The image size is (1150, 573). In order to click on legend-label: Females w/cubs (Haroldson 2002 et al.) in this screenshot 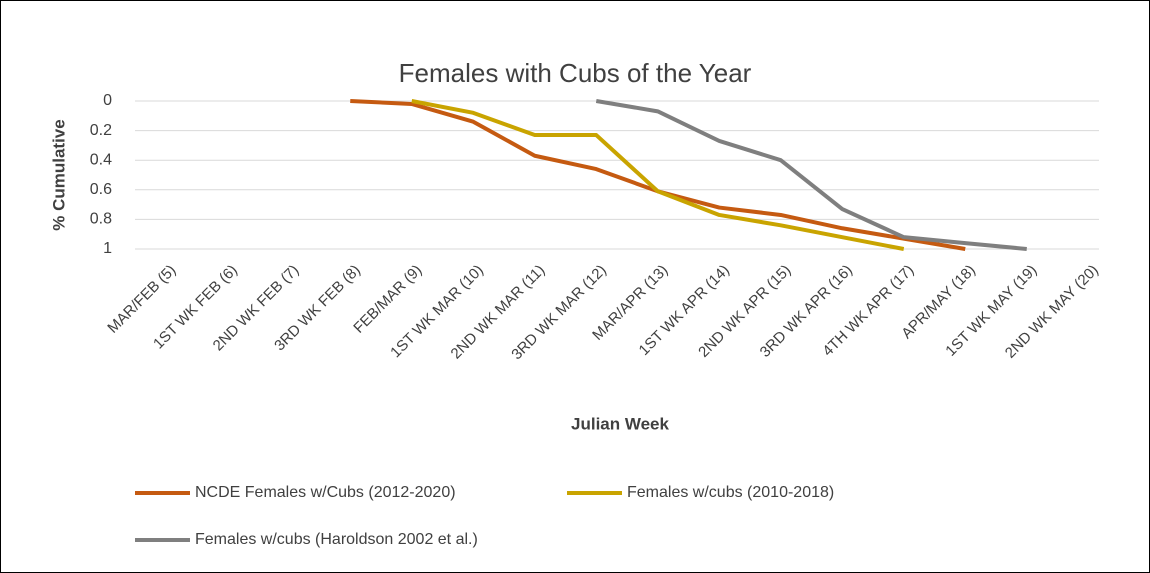, I will do `click(336, 539)`.